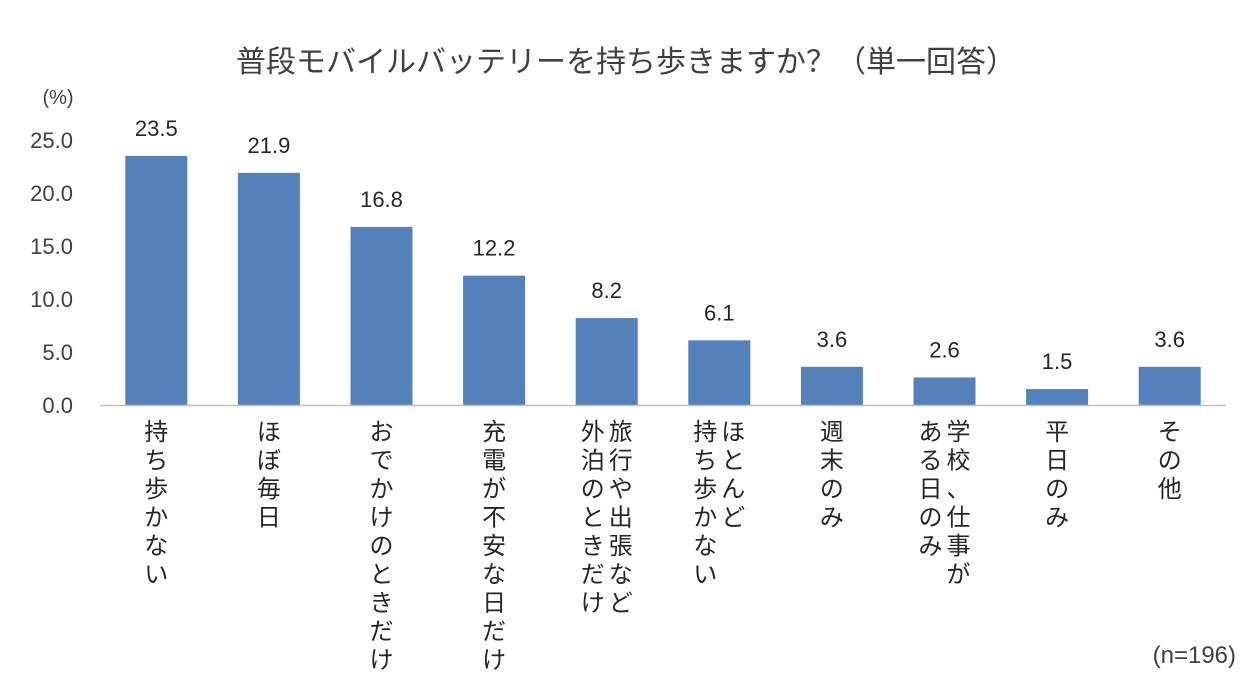 The width and height of the screenshot is (1251, 692). What do you see at coordinates (51, 273) in the screenshot?
I see `y-axis-ticks: 0.0 5.0 10.0 15.0 20.0 25.0` at bounding box center [51, 273].